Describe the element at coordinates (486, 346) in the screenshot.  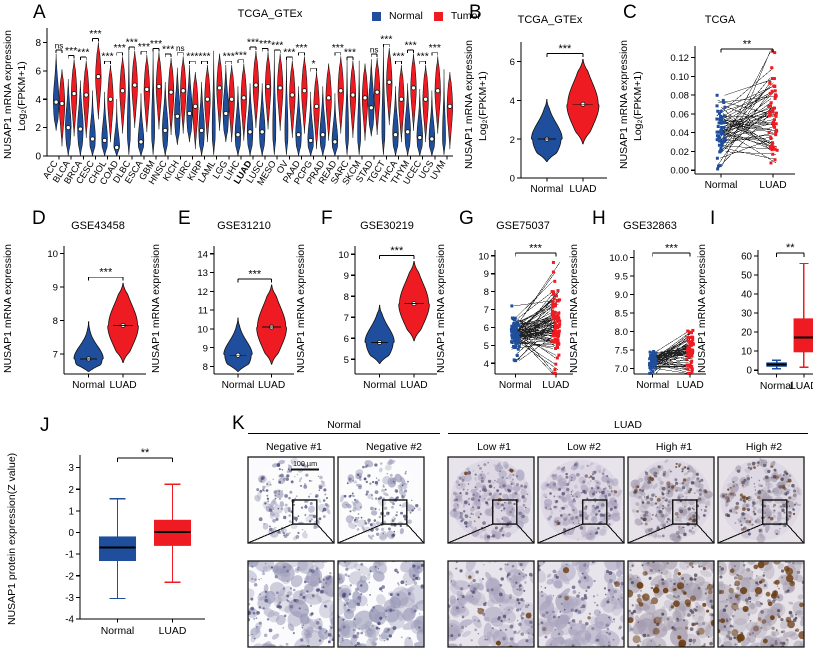
I see `svg-text: 5` at that location.